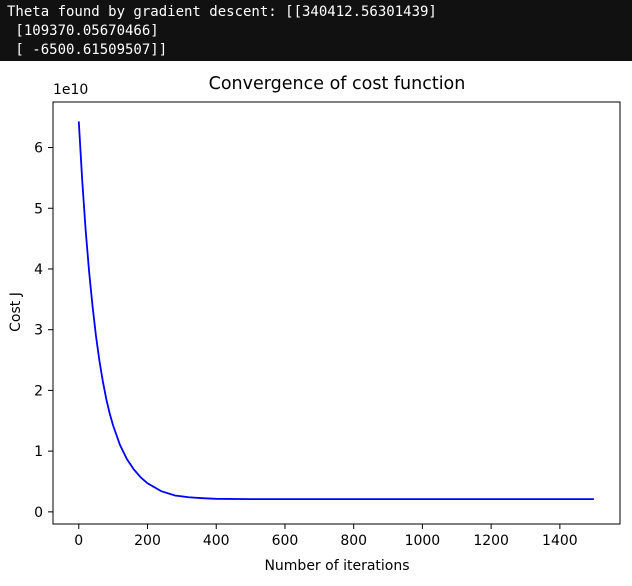  Describe the element at coordinates (43, 331) in the screenshot. I see `y-axis-ticks: 0 1 2 3 4 5 6` at that location.